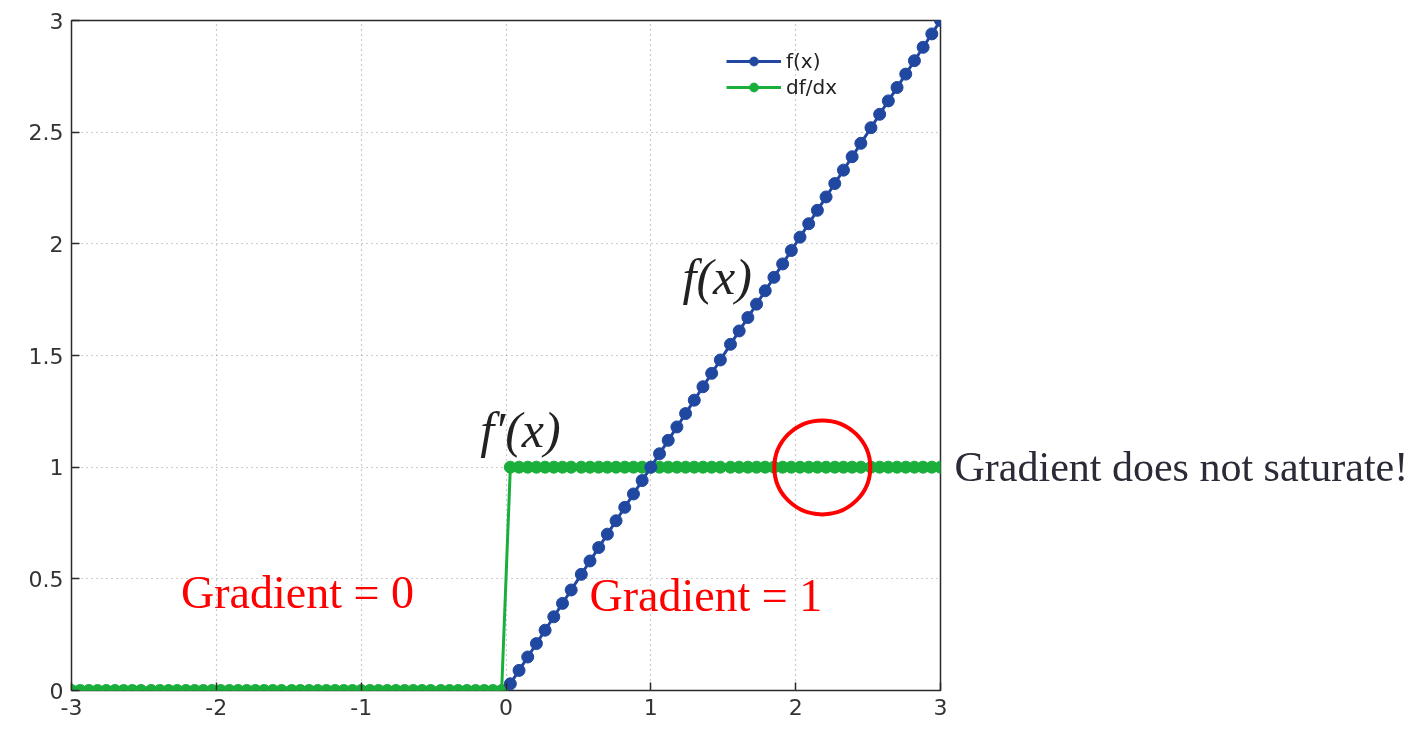 This screenshot has width=1422, height=735. I want to click on y-tick-label: 2.5, so click(46, 133).